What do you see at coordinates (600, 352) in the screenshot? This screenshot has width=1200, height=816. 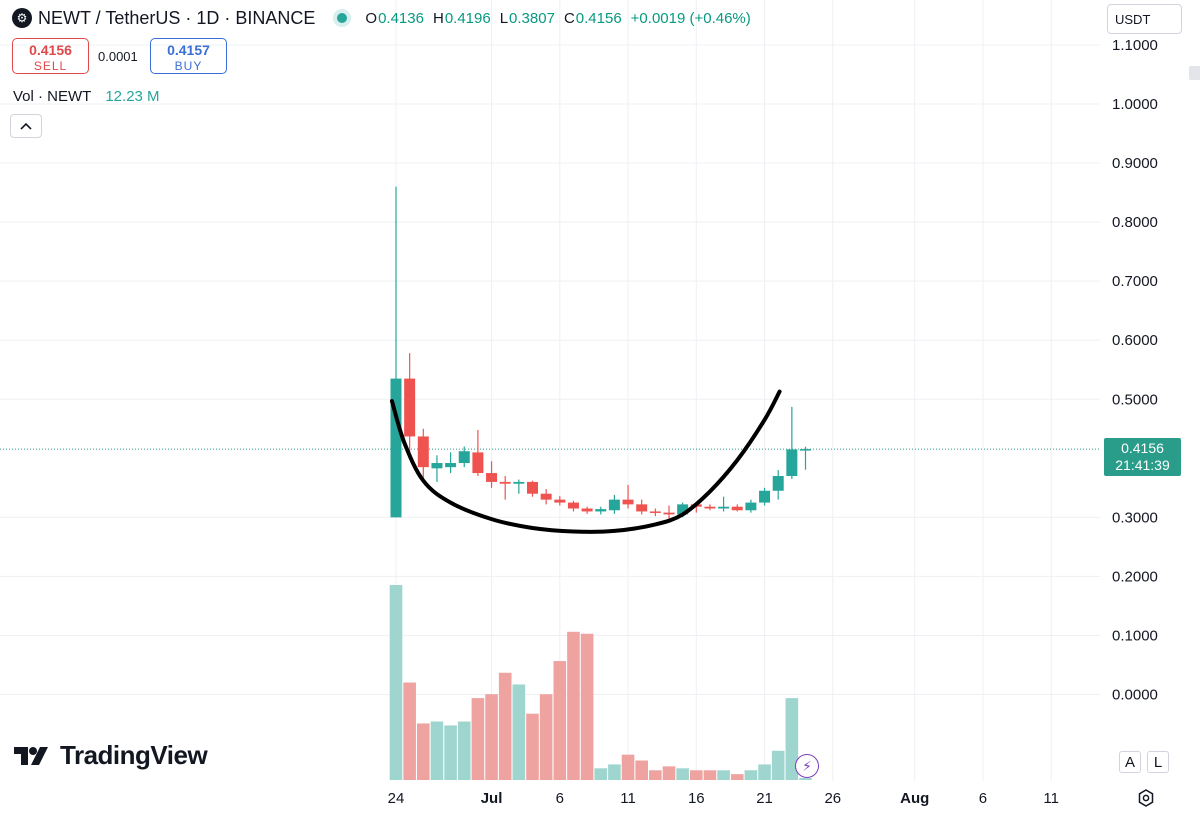 I see `candlesticks` at bounding box center [600, 352].